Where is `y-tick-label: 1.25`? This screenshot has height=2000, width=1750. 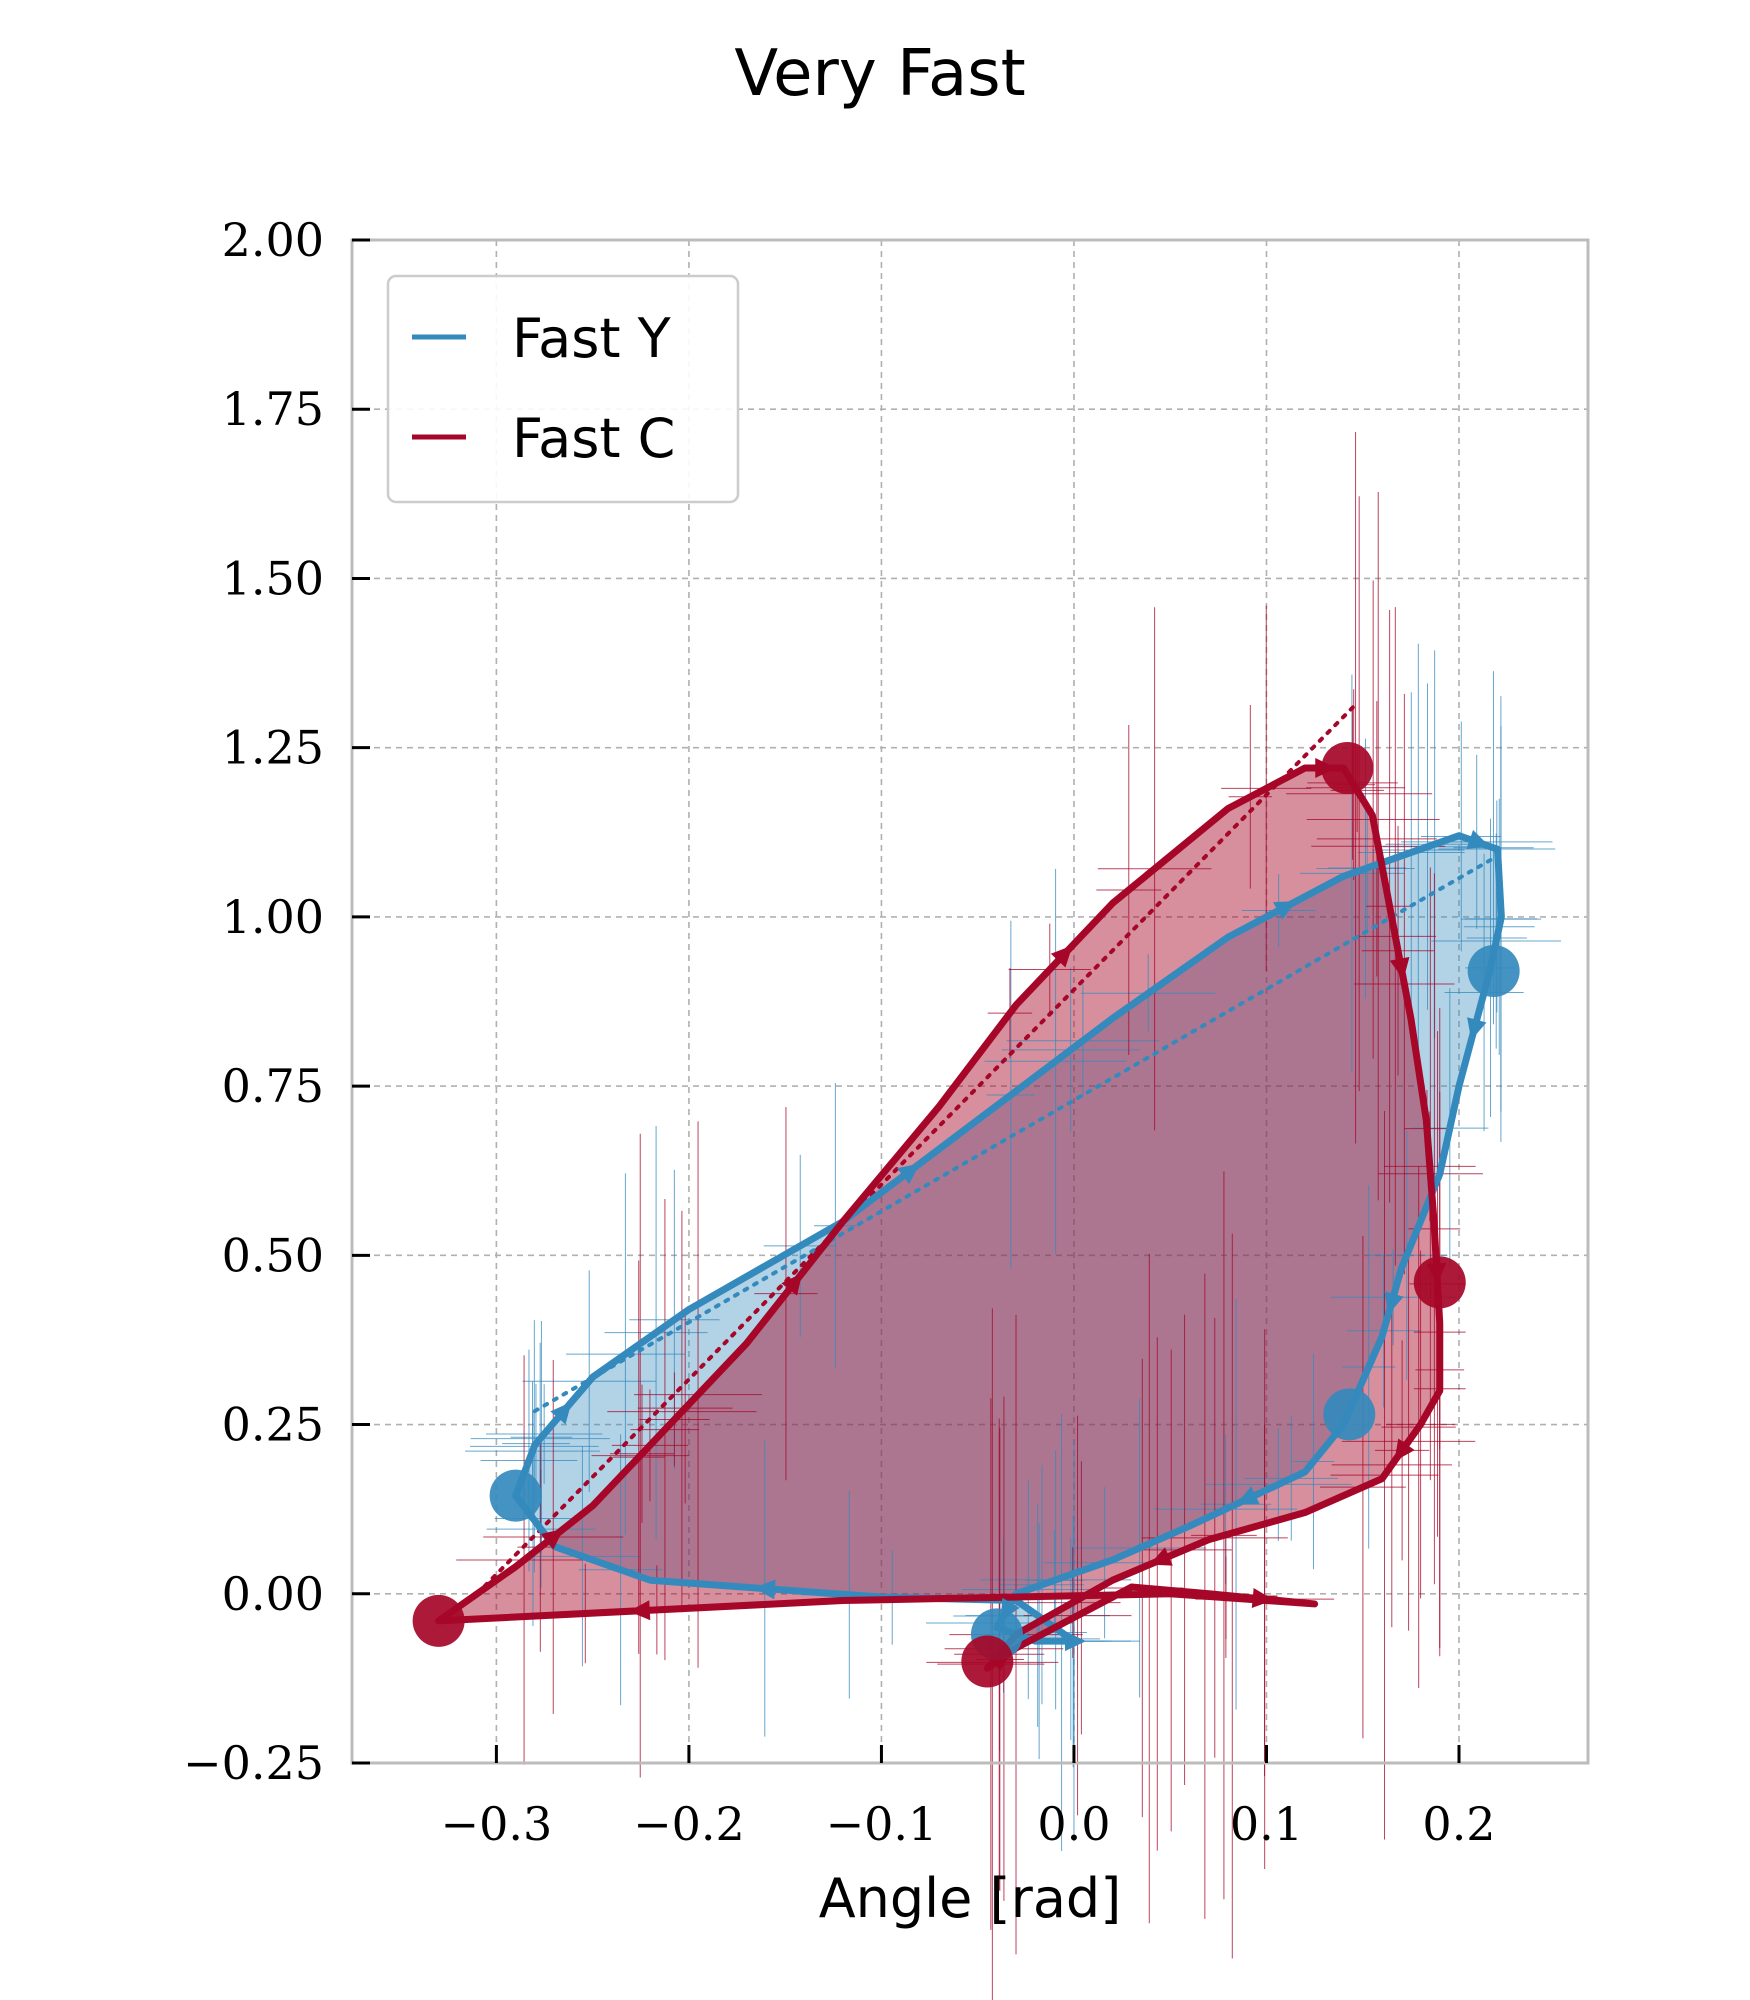 y-tick-label: 1.25 is located at coordinates (273, 748).